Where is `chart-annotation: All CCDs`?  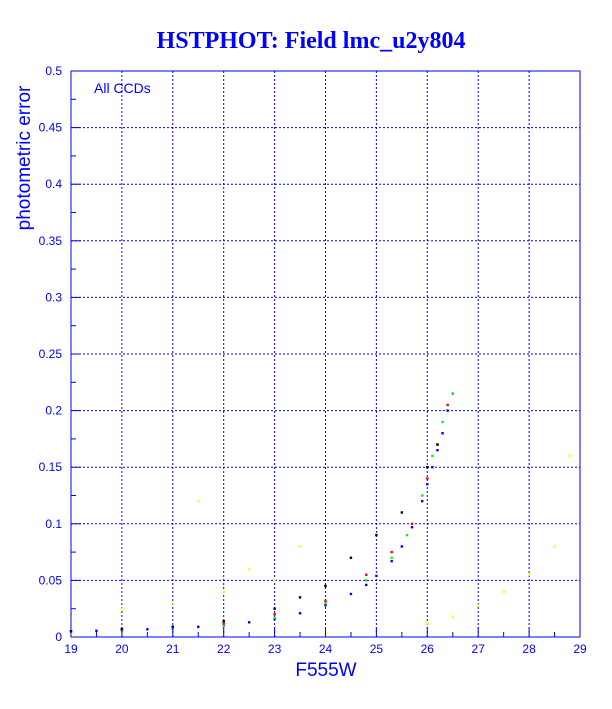 chart-annotation: All CCDs is located at coordinates (122, 88).